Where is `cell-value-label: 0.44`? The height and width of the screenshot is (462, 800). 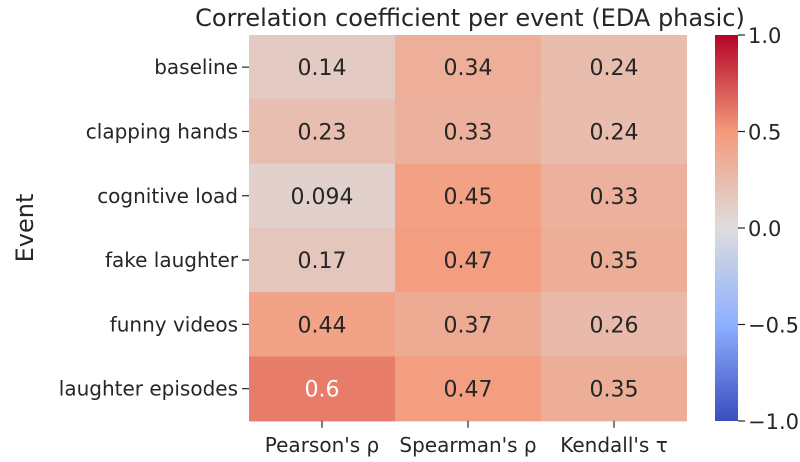 cell-value-label: 0.44 is located at coordinates (322, 325).